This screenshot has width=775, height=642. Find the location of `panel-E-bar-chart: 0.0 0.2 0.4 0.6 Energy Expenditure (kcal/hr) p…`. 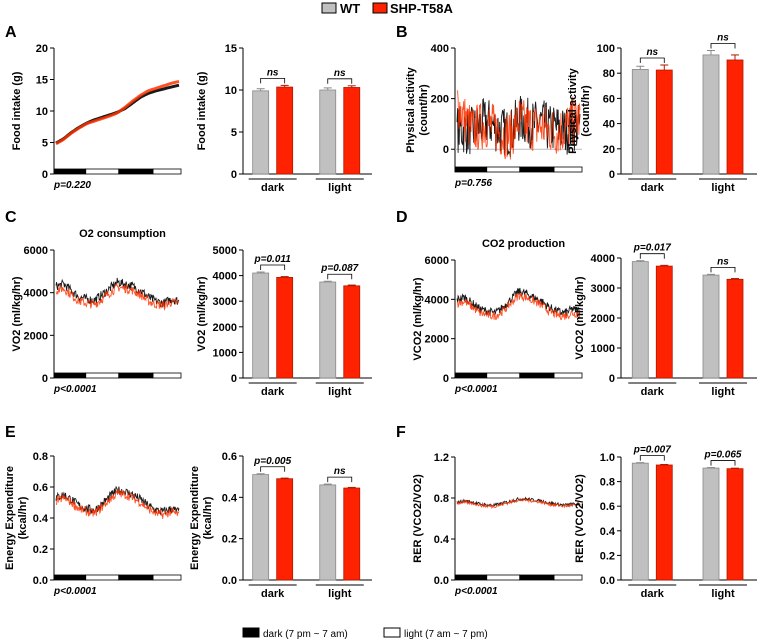

panel-E-bar-chart: 0.0 0.2 0.4 0.6 Energy Expenditure (kcal/hr) p… is located at coordinates (280, 525).